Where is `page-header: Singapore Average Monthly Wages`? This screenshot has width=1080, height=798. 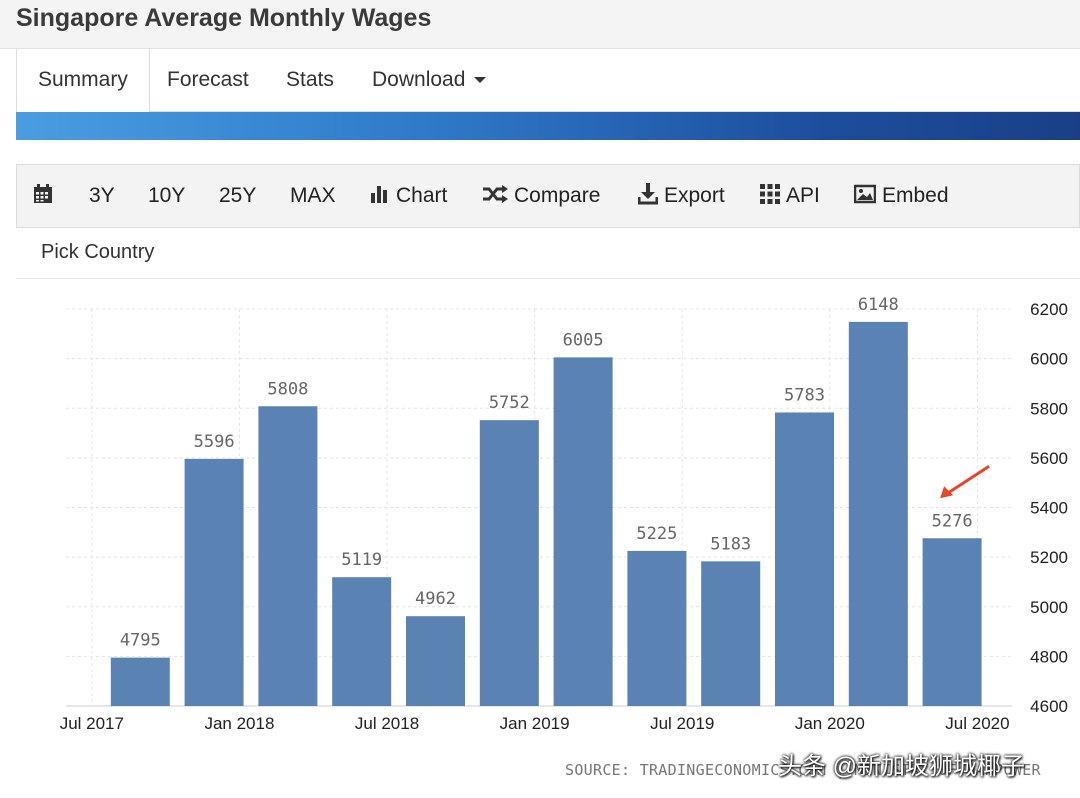
page-header: Singapore Average Monthly Wages is located at coordinates (540, 24).